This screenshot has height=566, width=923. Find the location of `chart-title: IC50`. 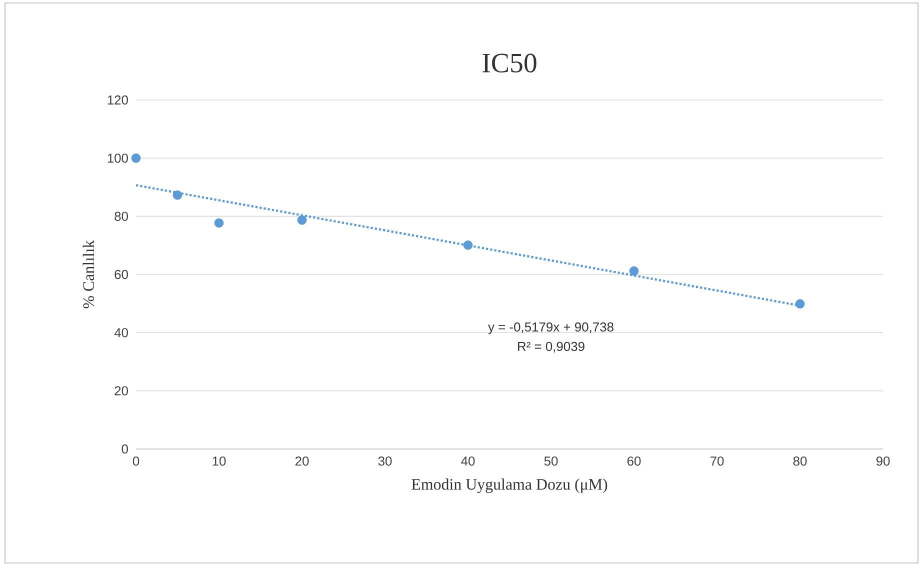

chart-title: IC50 is located at coordinates (509, 63).